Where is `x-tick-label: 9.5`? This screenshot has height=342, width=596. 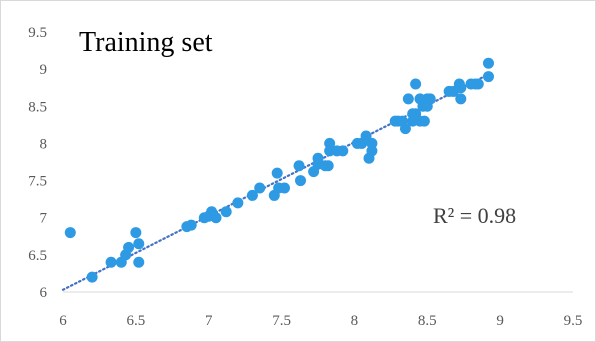 x-tick-label: 9.5 is located at coordinates (573, 321).